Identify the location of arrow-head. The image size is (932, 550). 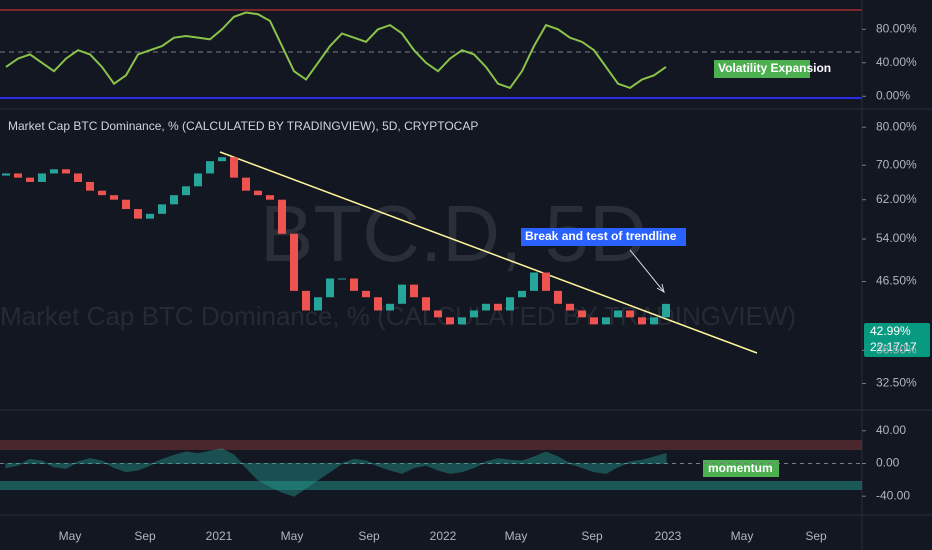
(660, 288).